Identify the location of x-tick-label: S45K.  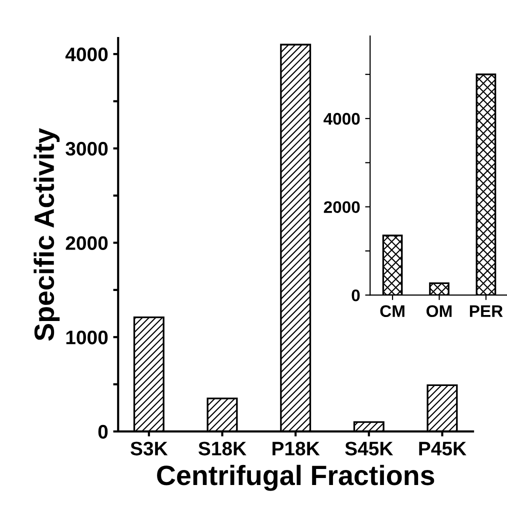
(369, 449).